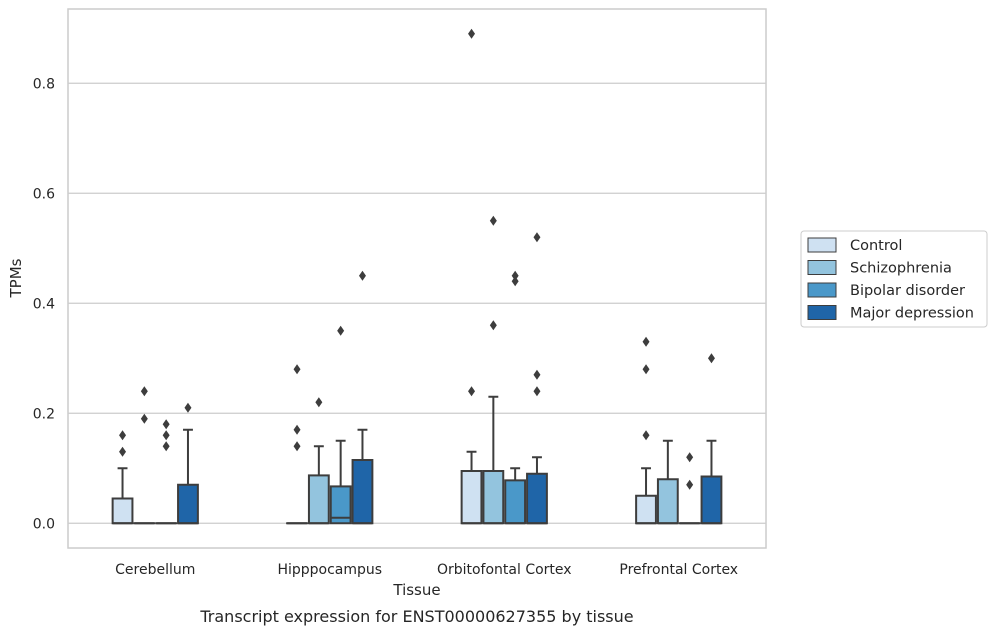  What do you see at coordinates (44, 194) in the screenshot?
I see `y-tick-label: 0.6` at bounding box center [44, 194].